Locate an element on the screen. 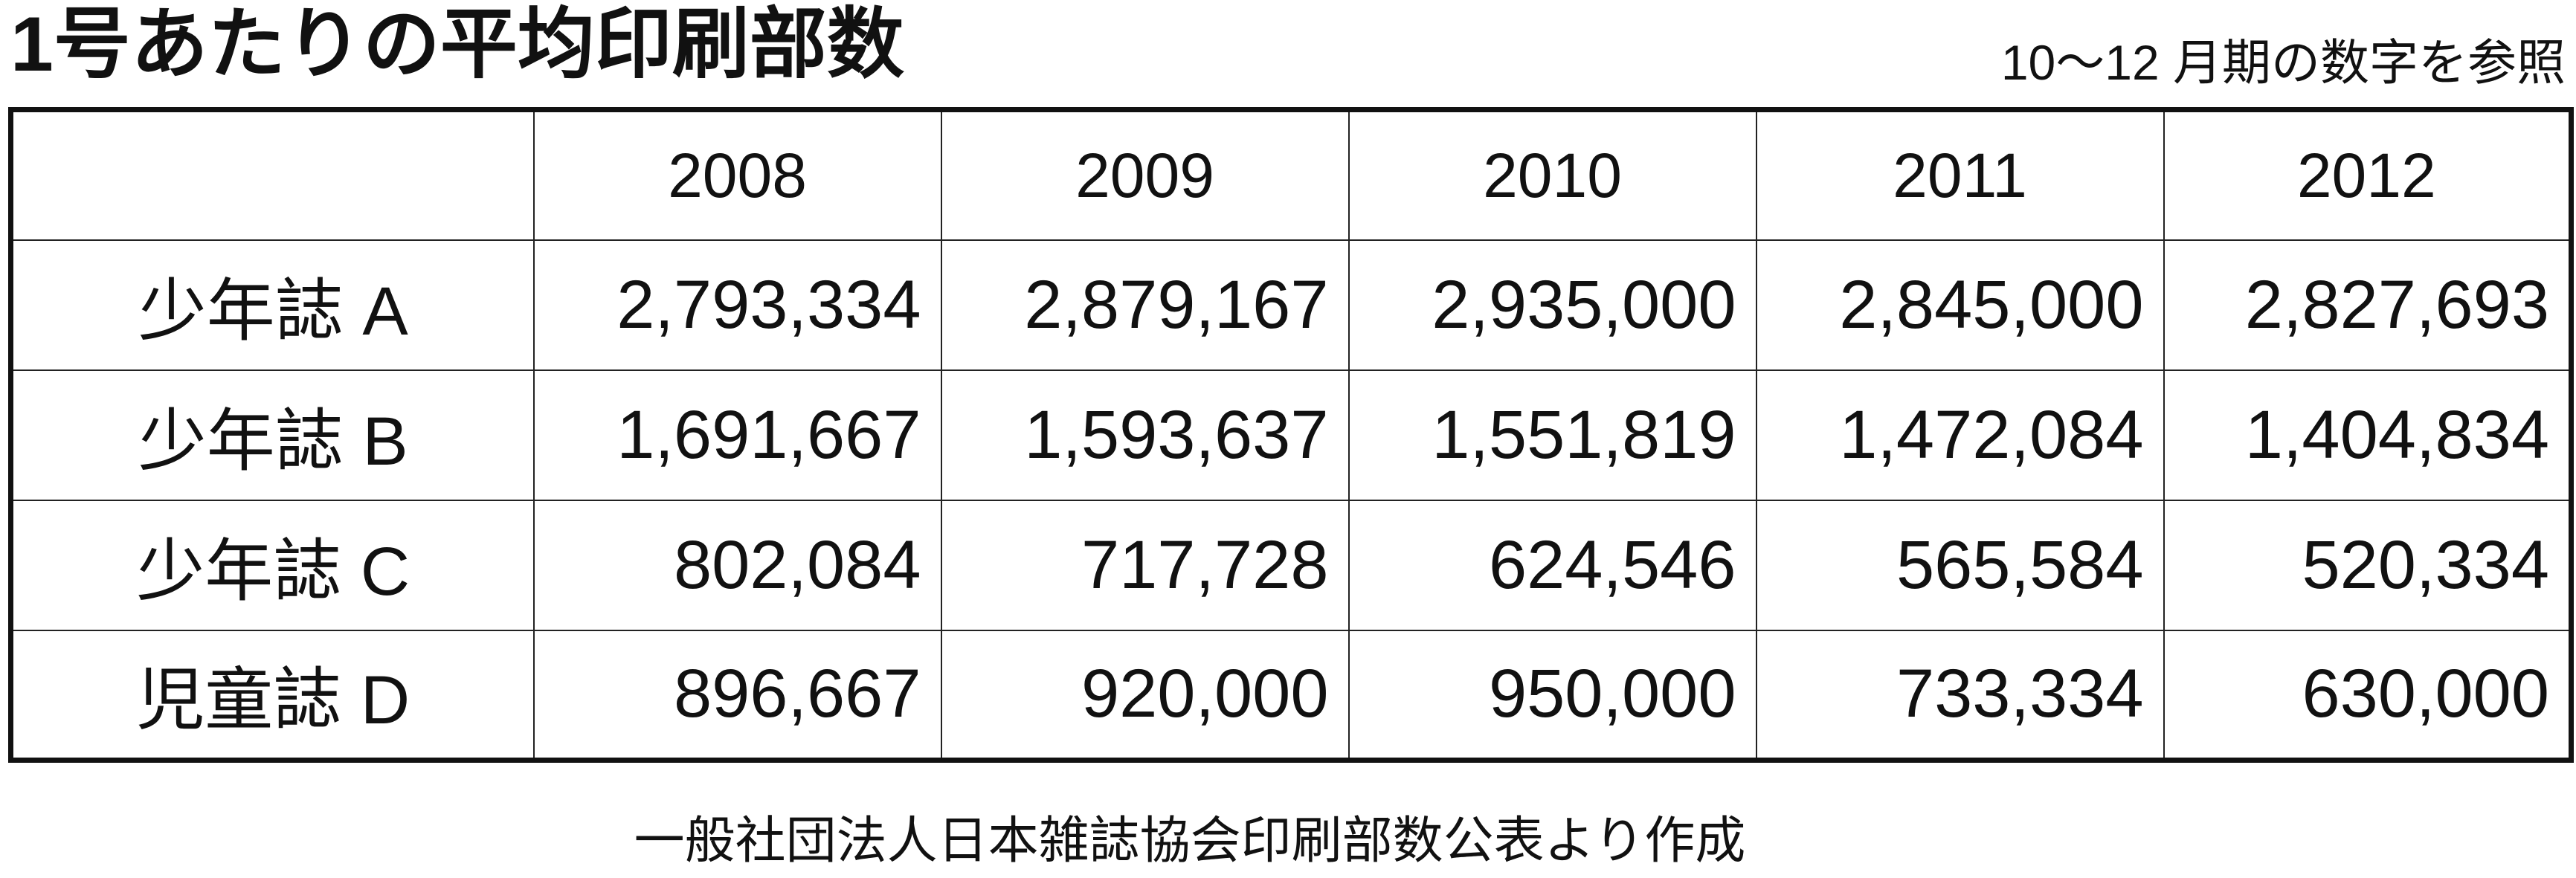  row-label: 少年誌 A is located at coordinates (272, 305).